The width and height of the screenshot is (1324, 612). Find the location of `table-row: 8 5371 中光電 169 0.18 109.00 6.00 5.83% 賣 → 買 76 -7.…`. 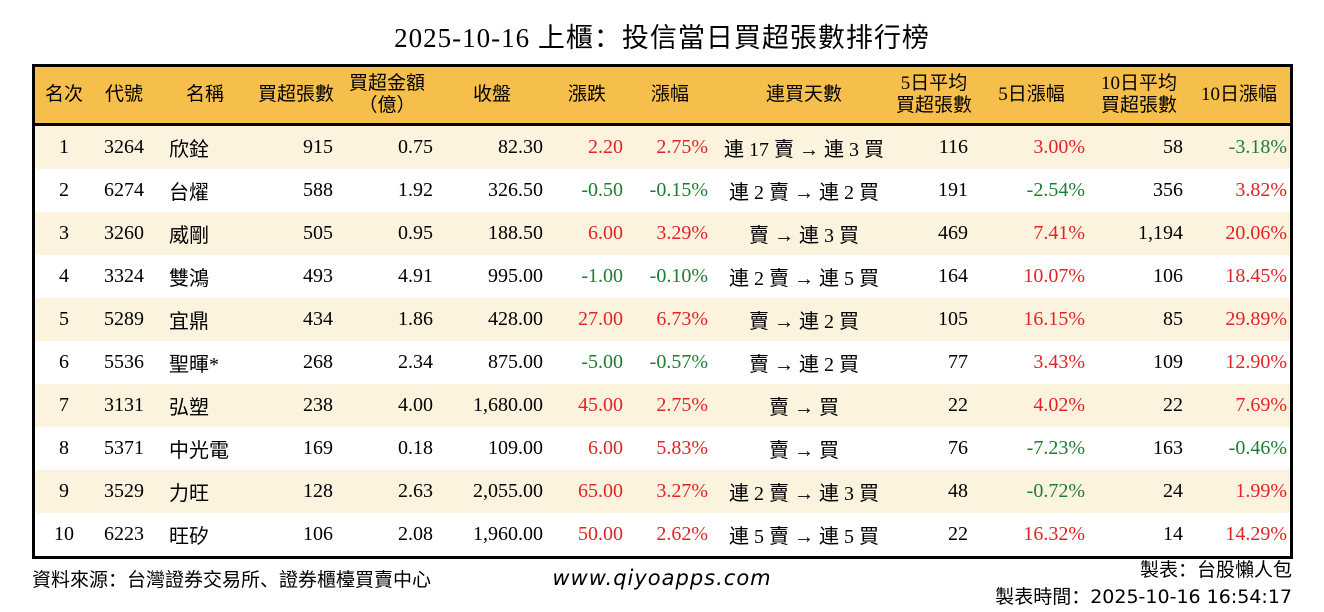

table-row: 8 5371 中光電 169 0.18 109.00 6.00 5.83% 賣 → 買 76 -7.… is located at coordinates (662, 448).